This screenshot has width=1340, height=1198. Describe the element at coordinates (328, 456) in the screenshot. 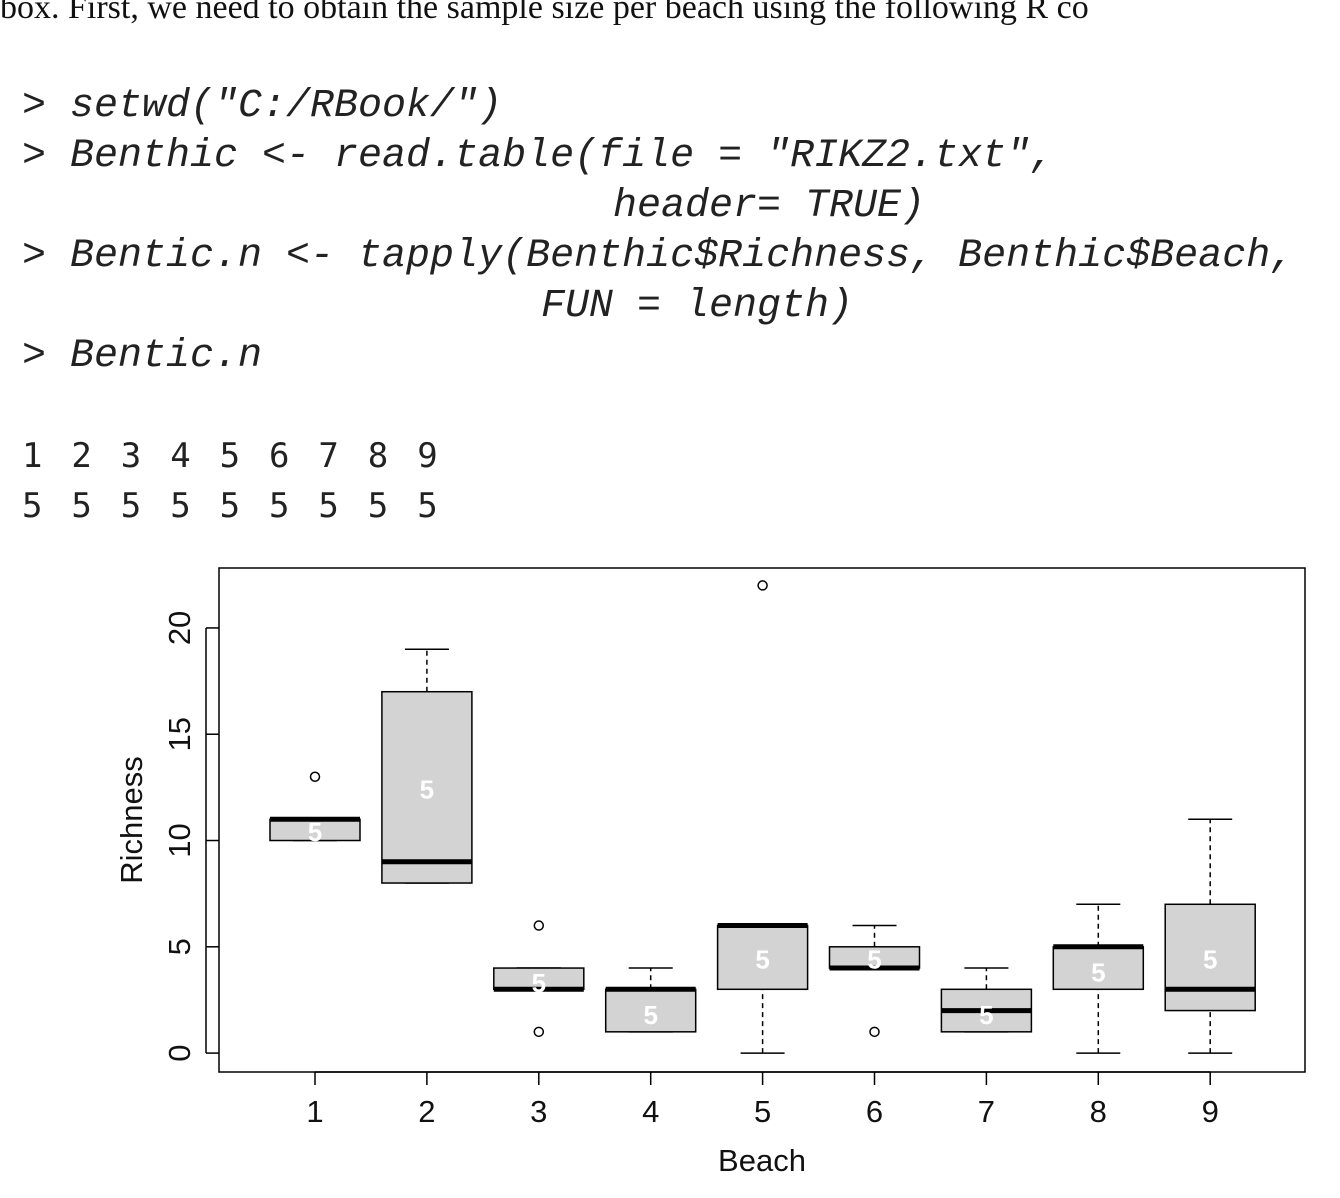

I see `output-name: 7` at that location.